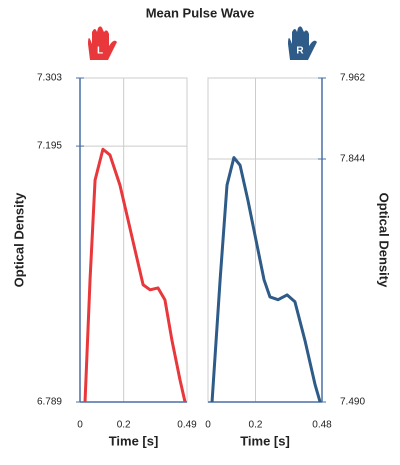 The width and height of the screenshot is (400, 465). What do you see at coordinates (352, 402) in the screenshot?
I see `y-tick-label: 7.490` at bounding box center [352, 402].